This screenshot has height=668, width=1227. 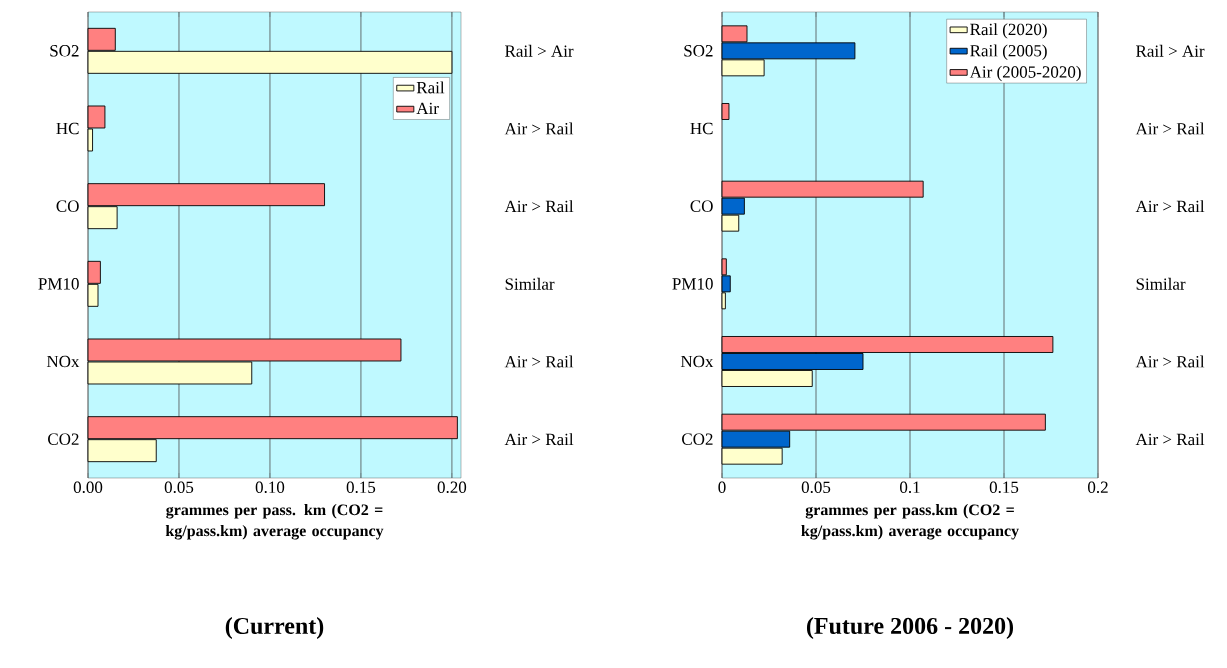 I want to click on bar, so click(x=725, y=111).